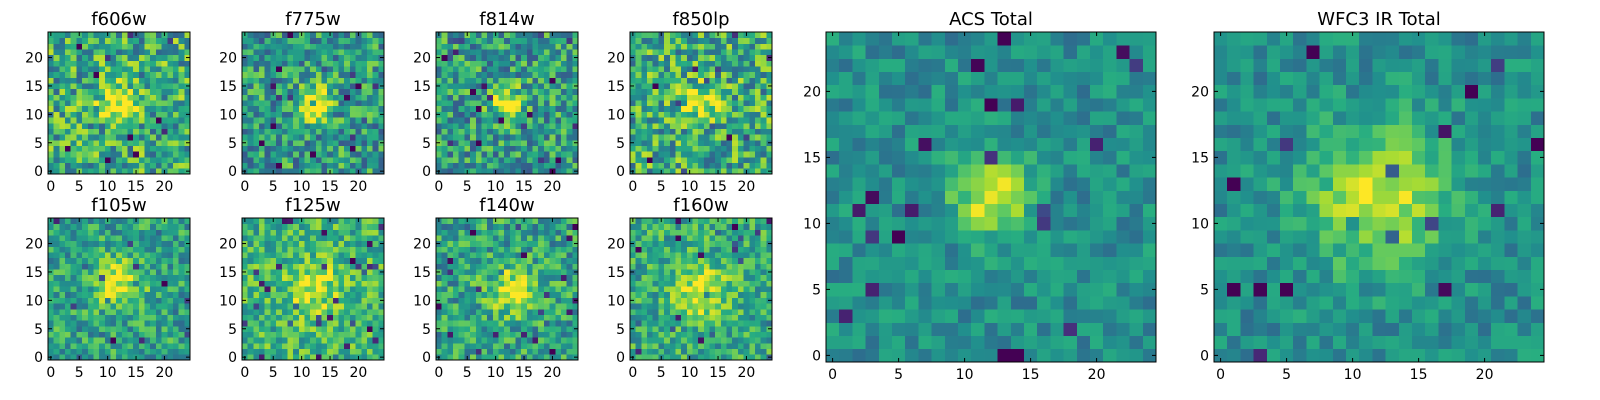 This screenshot has width=1600, height=400. Describe the element at coordinates (108, 187) in the screenshot. I see `x-tick-label: 10` at that location.